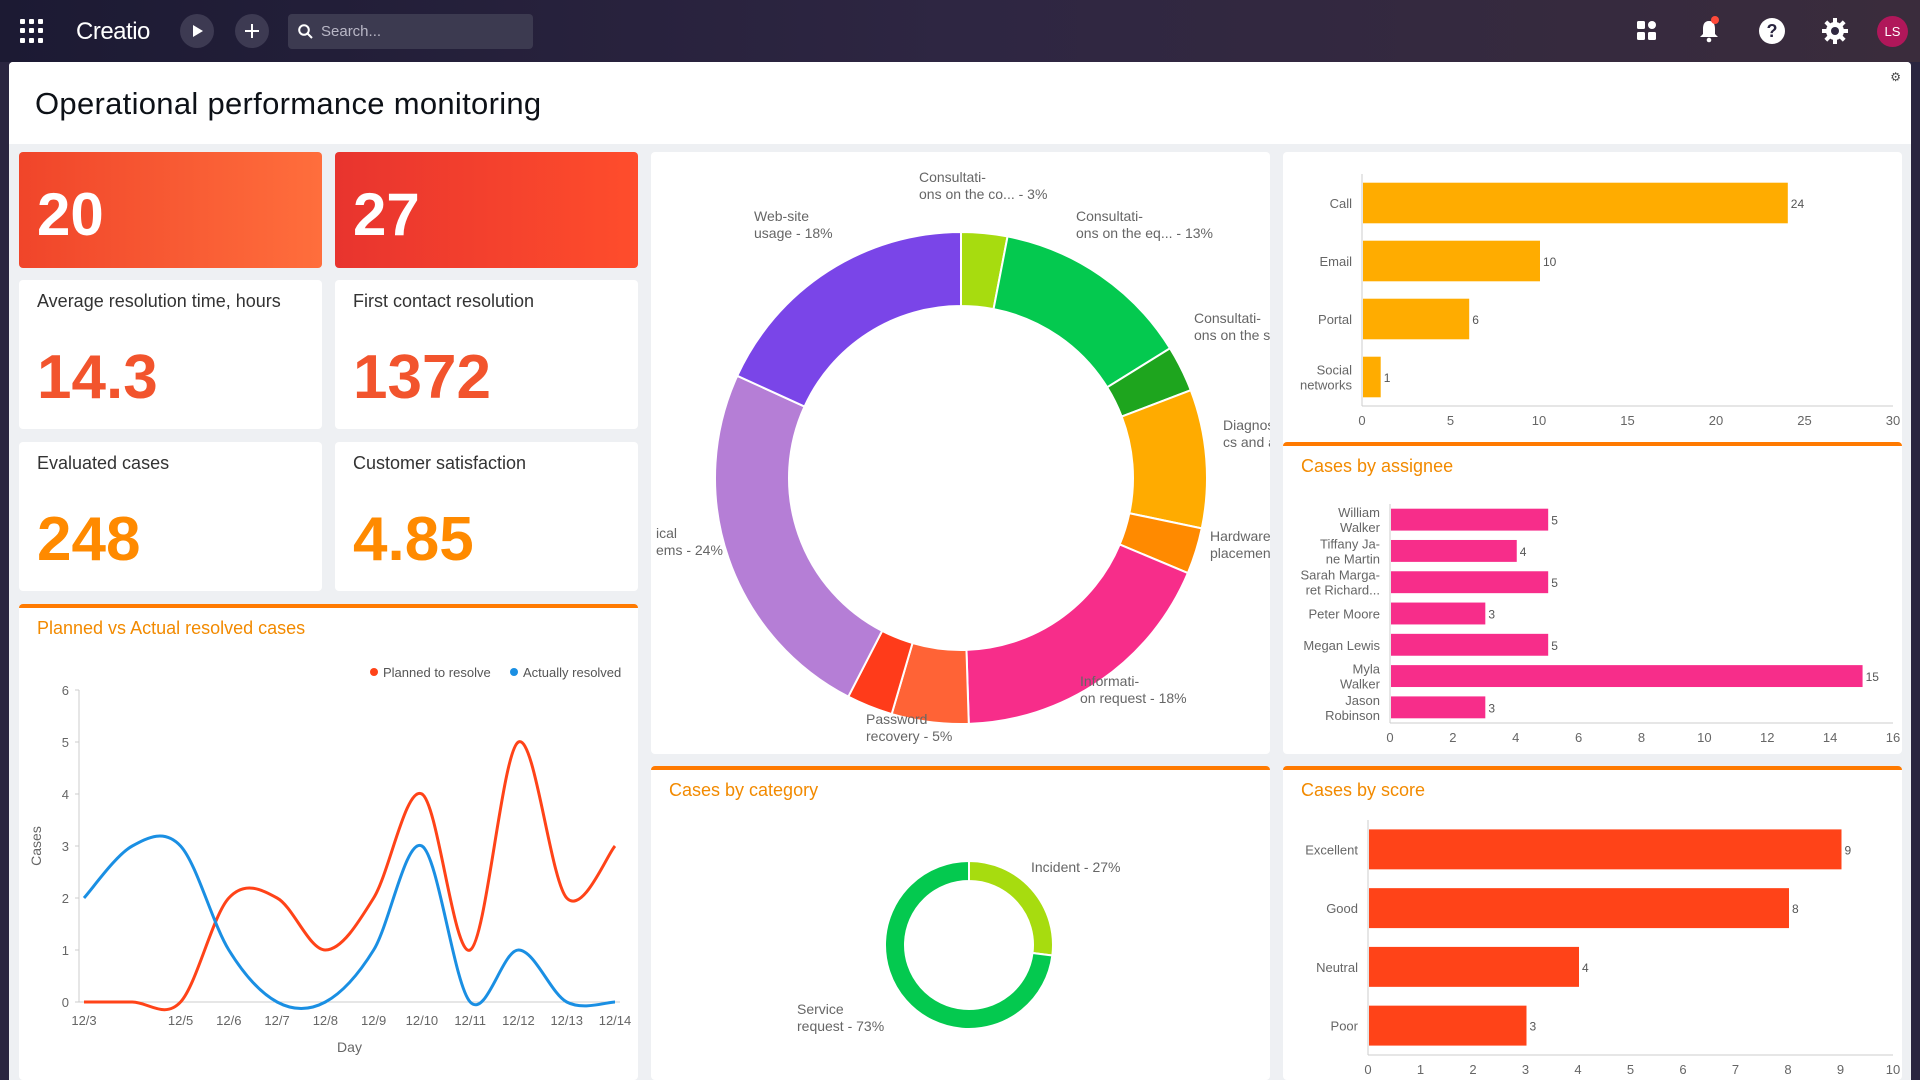  I want to click on x-tick-label: 9, so click(1840, 1069).